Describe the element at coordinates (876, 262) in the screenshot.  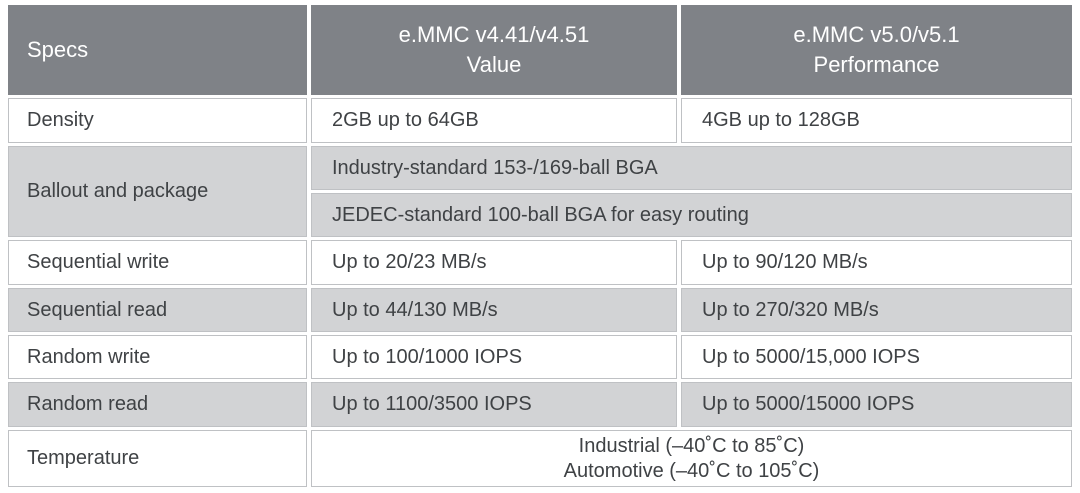
I see `cell-sequential-write-performance: Up to 90/120 MB/s` at that location.